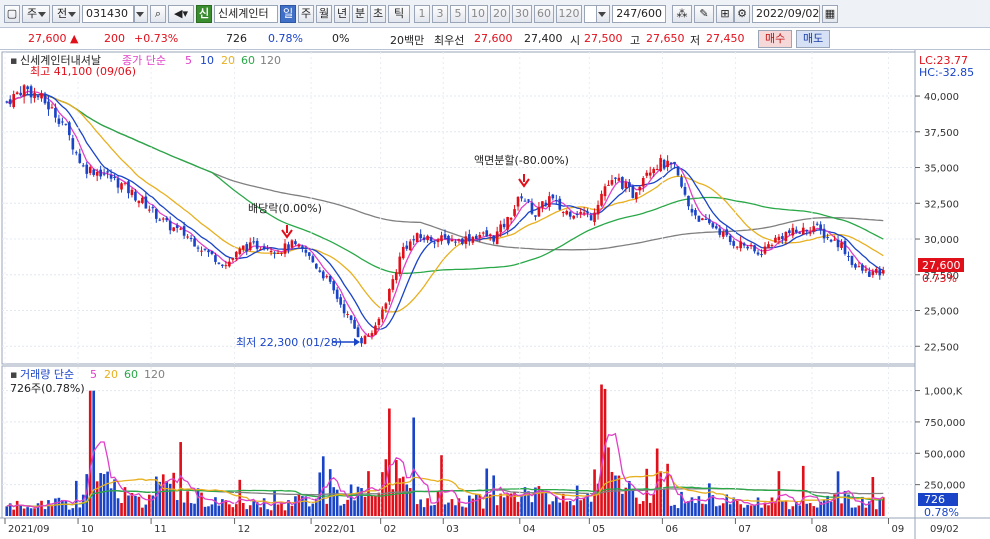 The width and height of the screenshot is (990, 539). Describe the element at coordinates (943, 60) in the screenshot. I see `lc-label: LC:23.77` at that location.